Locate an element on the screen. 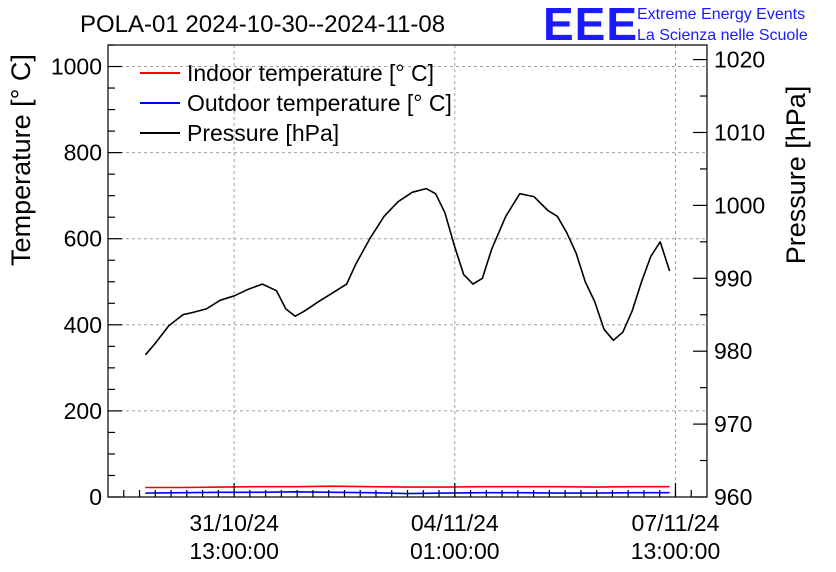 The image size is (836, 572). y2-tick-label: 960 is located at coordinates (733, 497).